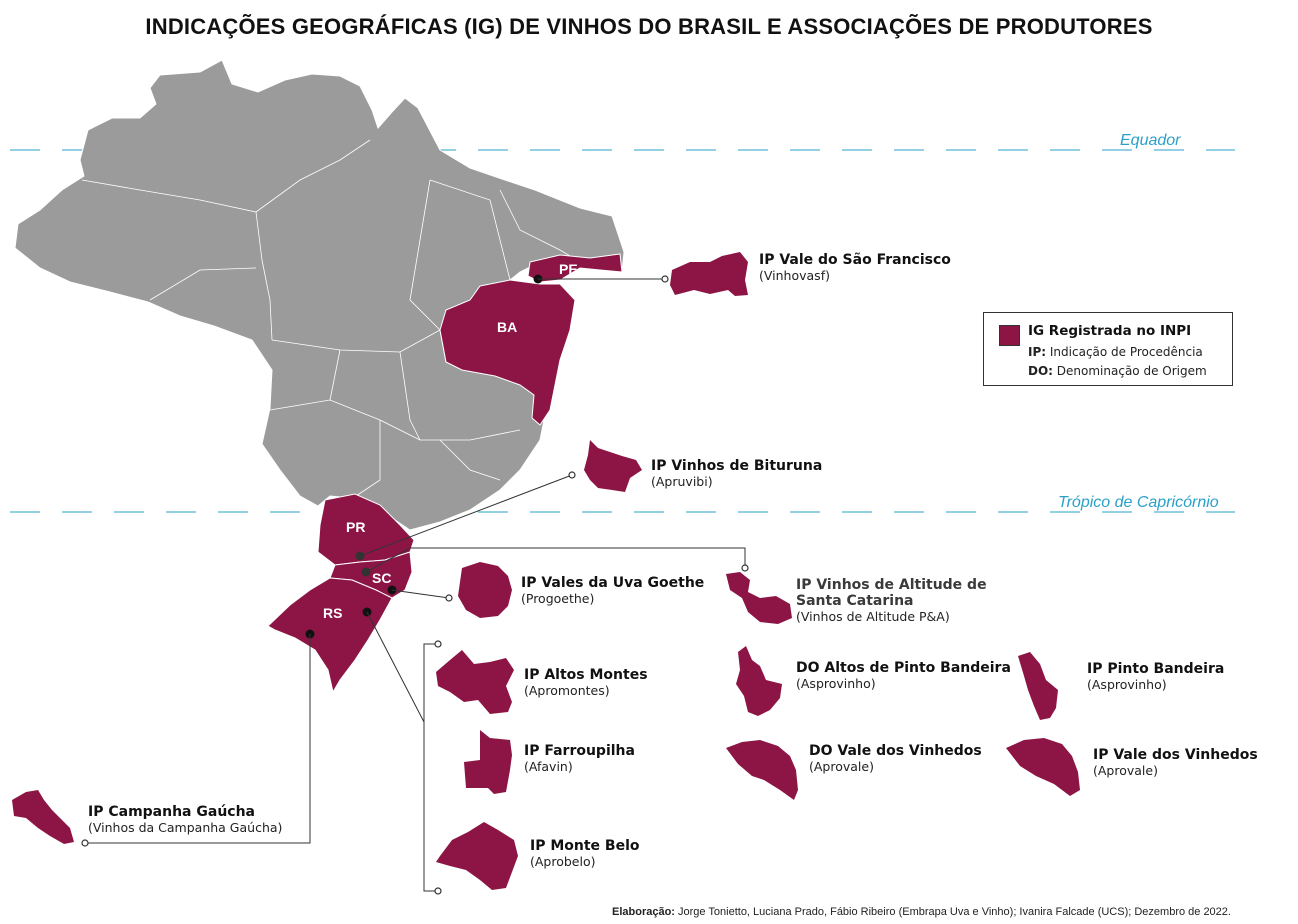 The height and width of the screenshot is (924, 1298). I want to click on ig-name: DO Vale dos Vinhedos, so click(895, 751).